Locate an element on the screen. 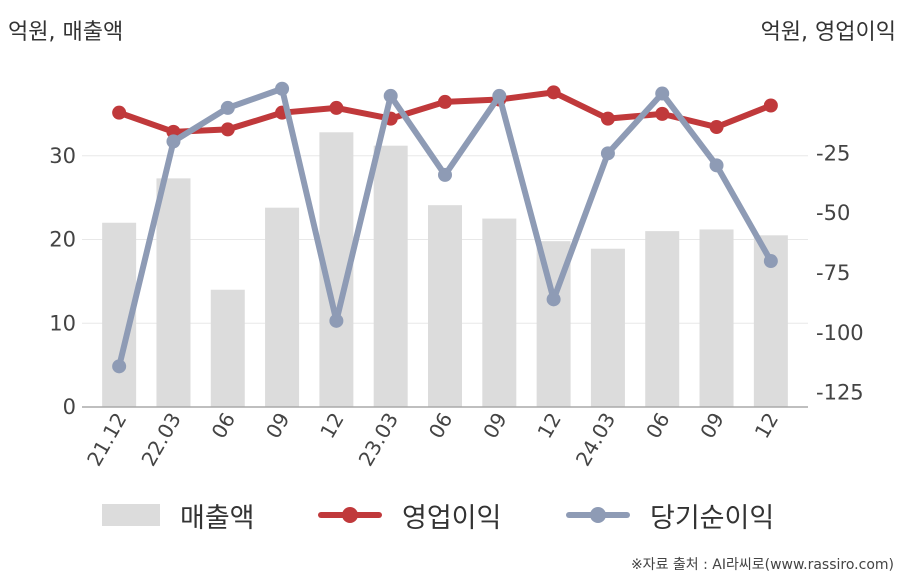 This screenshot has height=580, width=908. right-tick-label: -100 is located at coordinates (840, 333).